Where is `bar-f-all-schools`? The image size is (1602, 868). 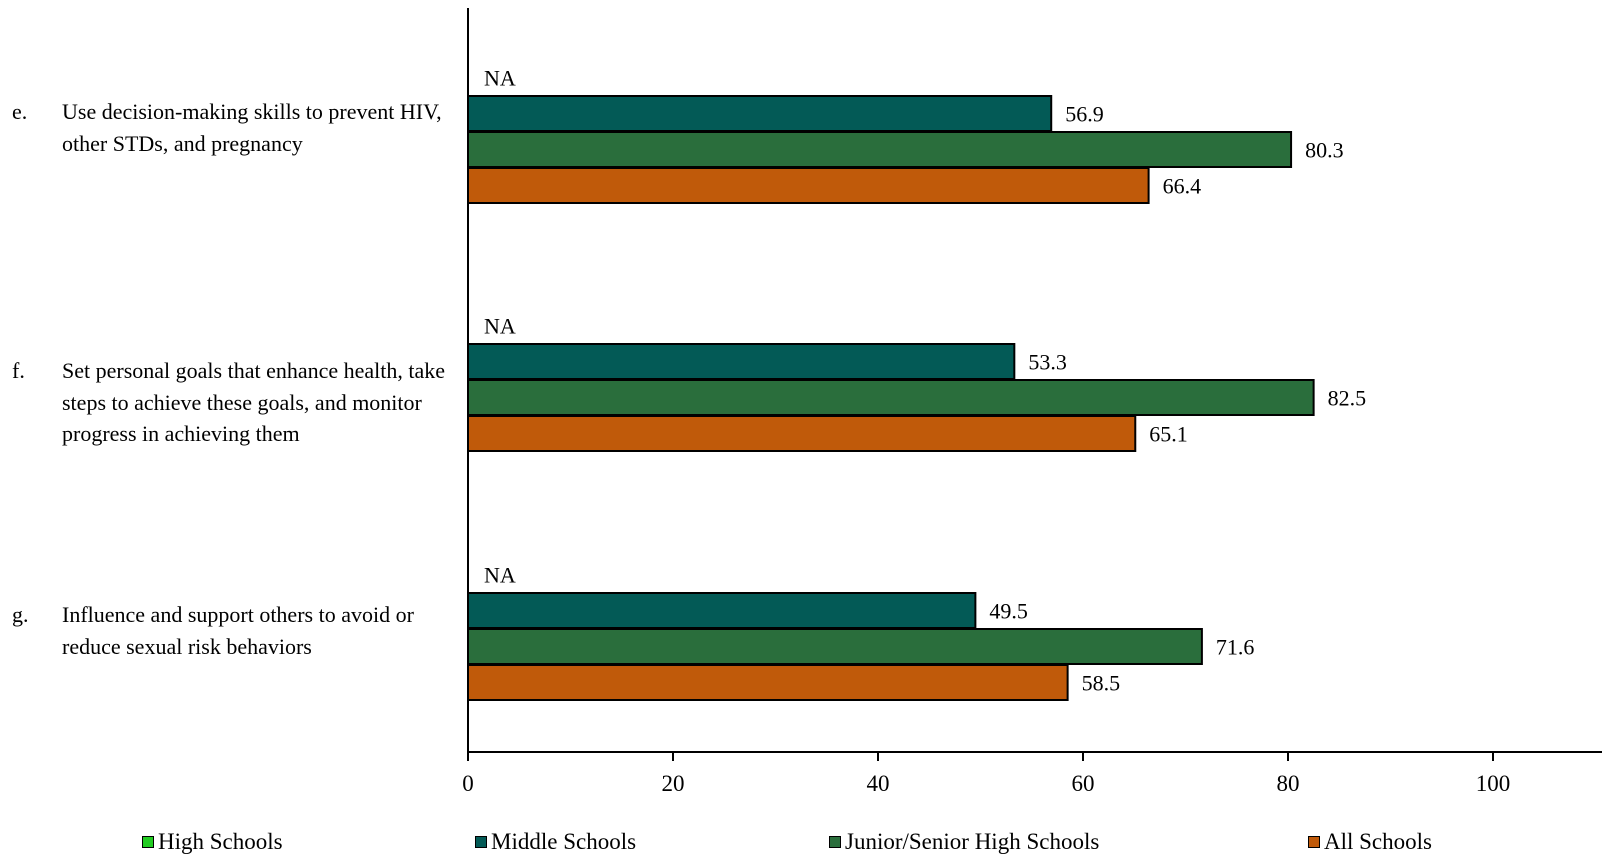 bar-f-all-schools is located at coordinates (802, 433).